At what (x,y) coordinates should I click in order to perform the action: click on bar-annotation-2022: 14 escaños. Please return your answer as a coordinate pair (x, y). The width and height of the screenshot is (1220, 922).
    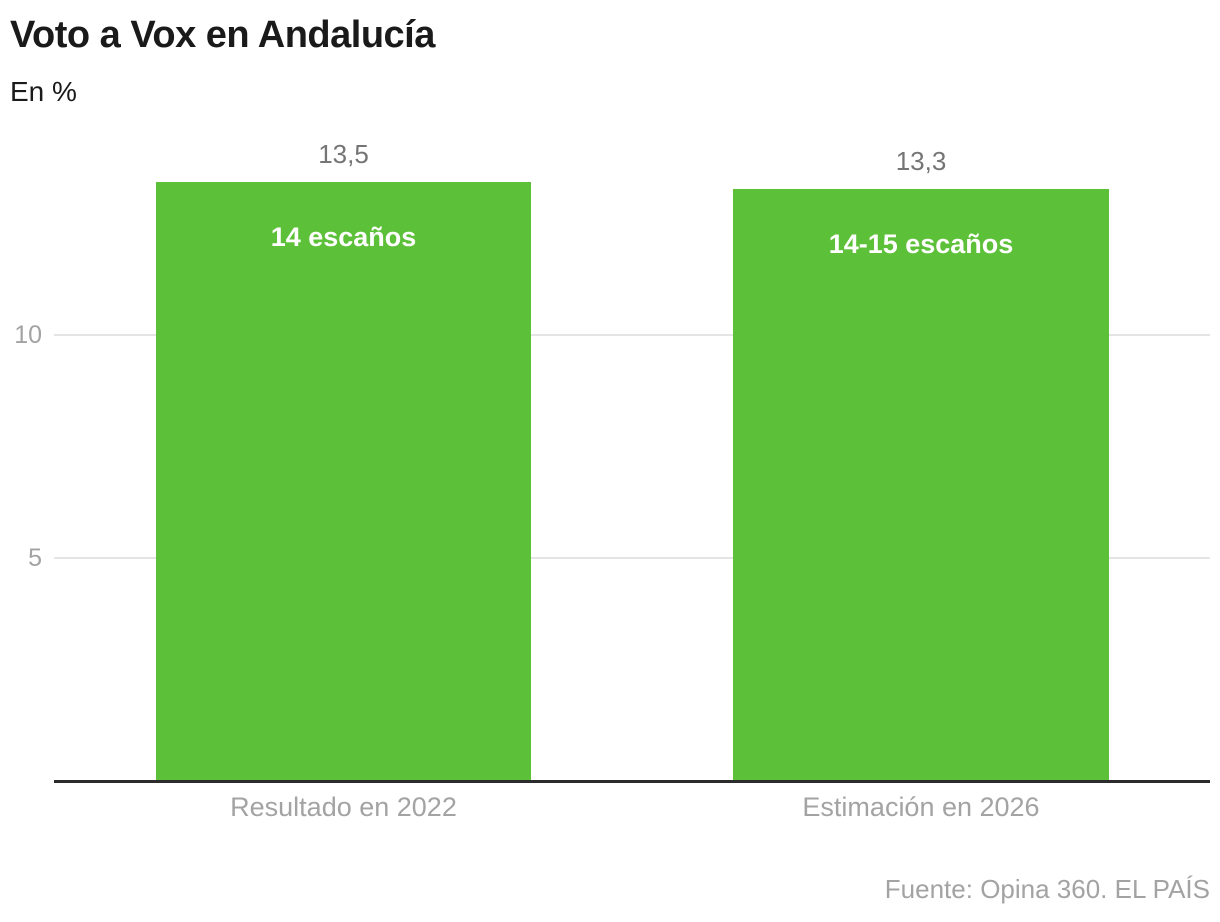
    Looking at the image, I should click on (343, 237).